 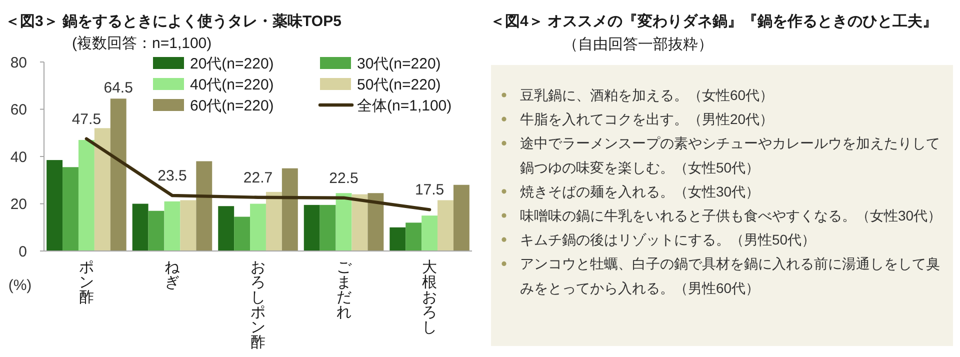 I want to click on legend-label: 20代(n=220), so click(x=232, y=63).